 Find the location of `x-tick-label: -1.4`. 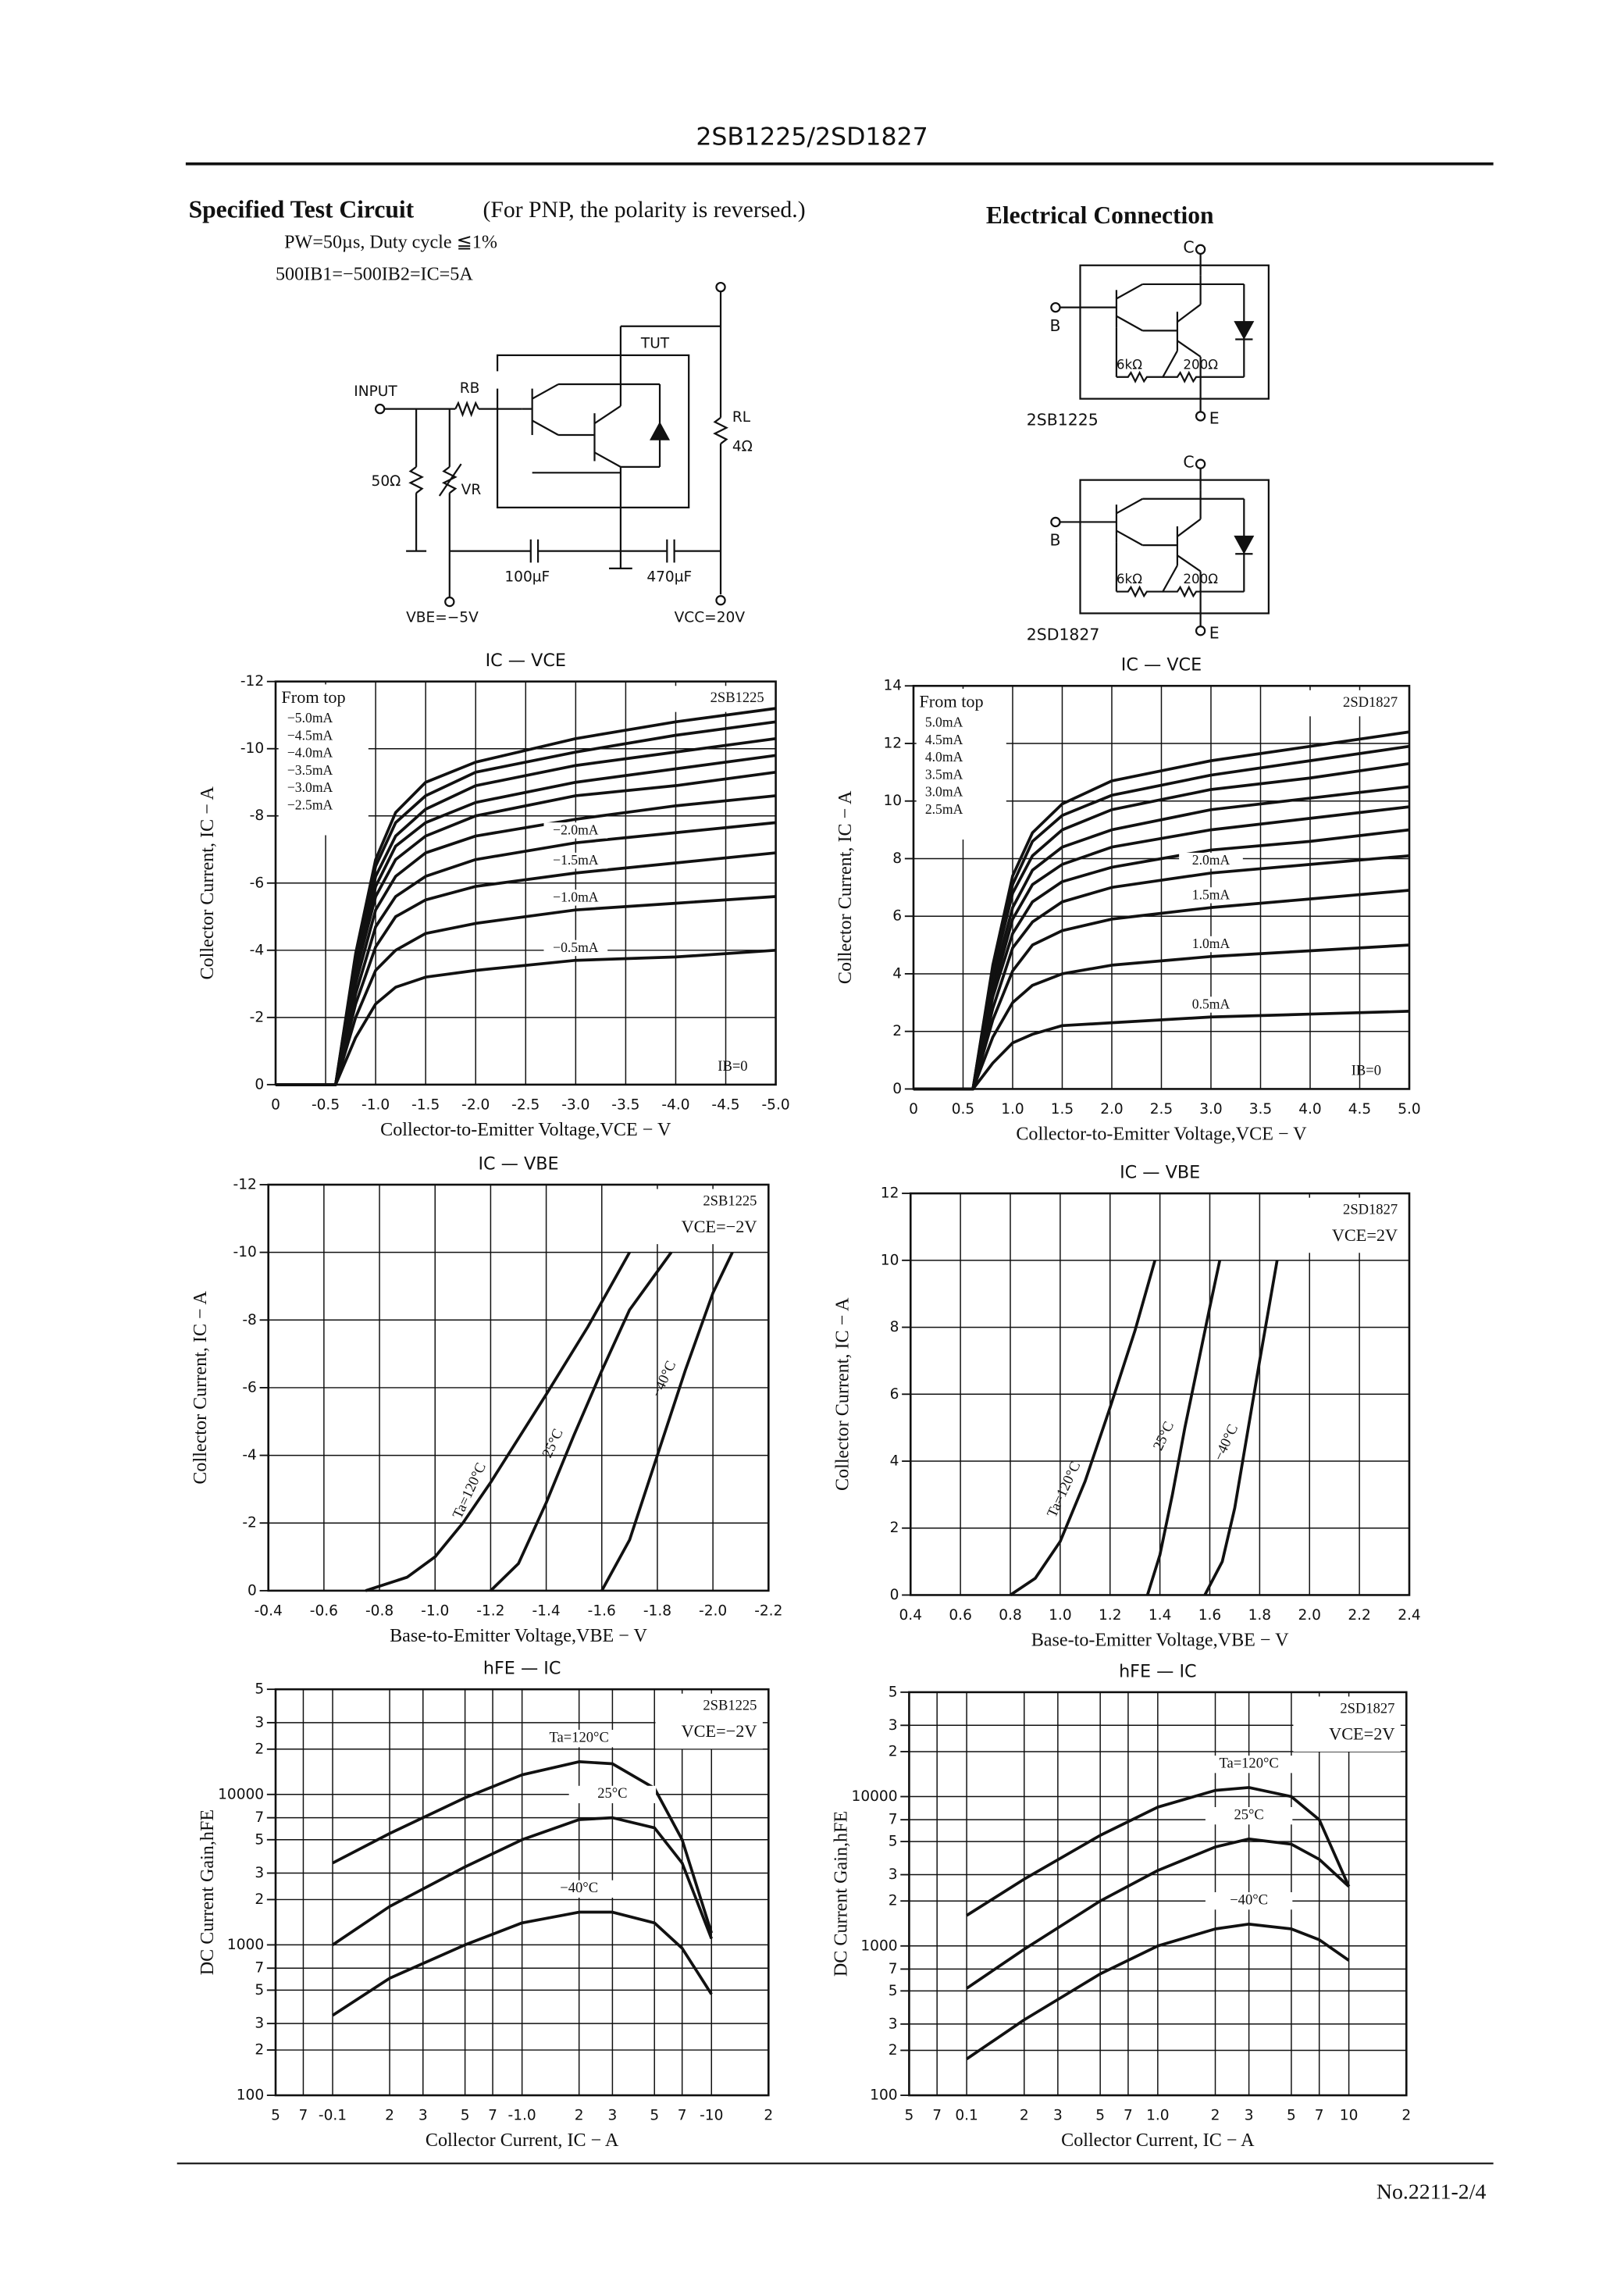

x-tick-label: -1.4 is located at coordinates (546, 1610).